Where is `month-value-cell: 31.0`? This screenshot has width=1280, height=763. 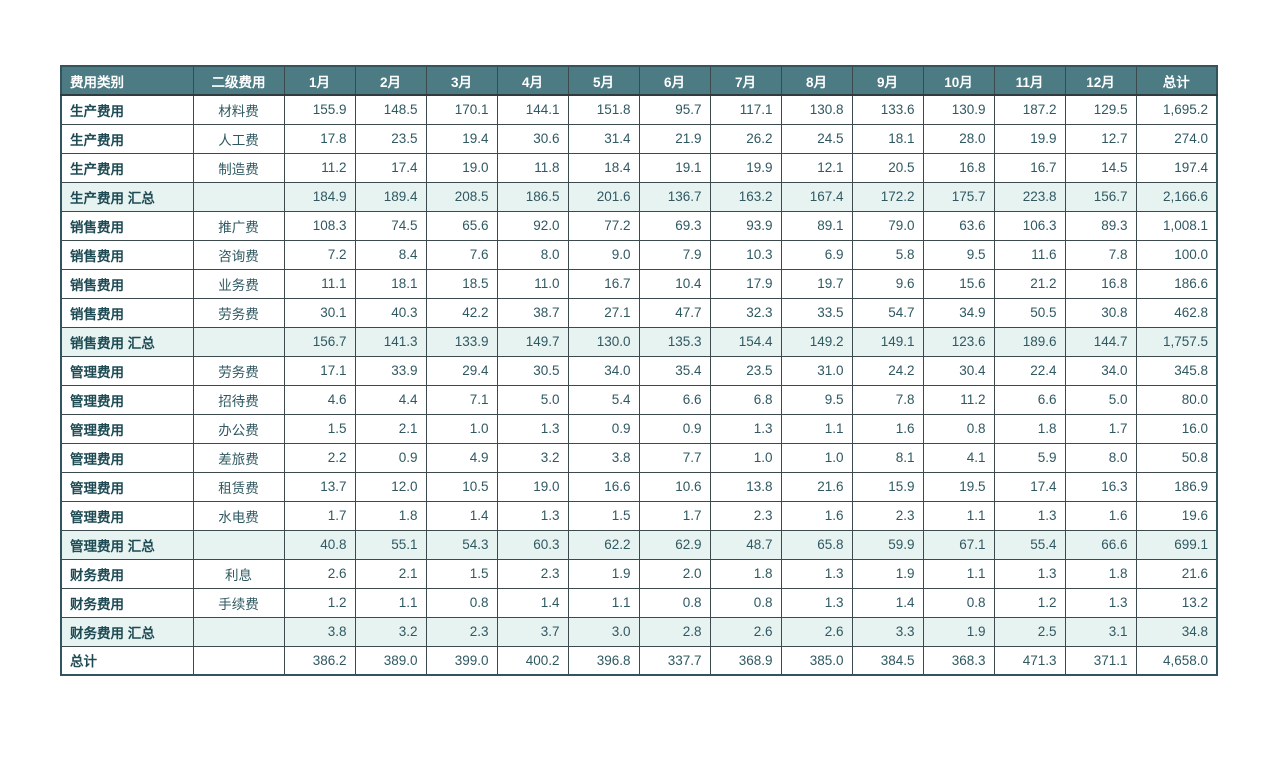 month-value-cell: 31.0 is located at coordinates (816, 370).